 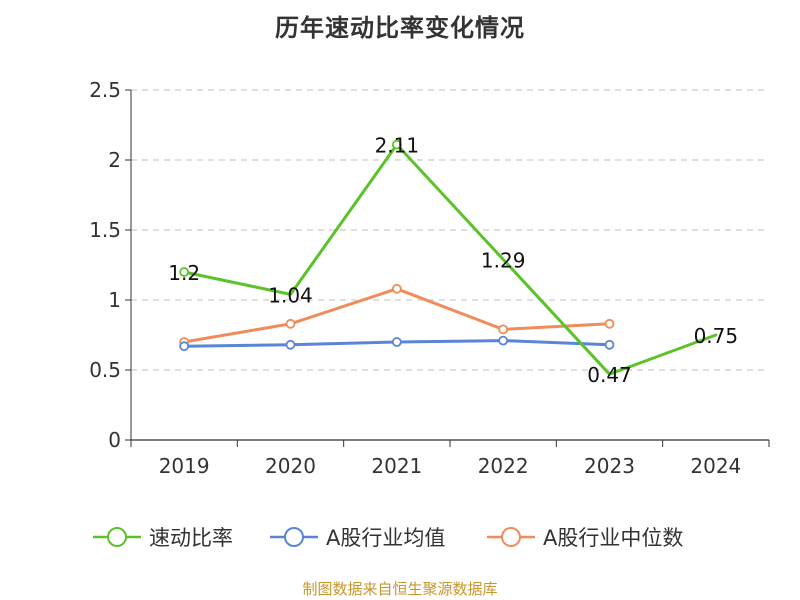 What do you see at coordinates (114, 160) in the screenshot?
I see `y-tick-label: 2` at bounding box center [114, 160].